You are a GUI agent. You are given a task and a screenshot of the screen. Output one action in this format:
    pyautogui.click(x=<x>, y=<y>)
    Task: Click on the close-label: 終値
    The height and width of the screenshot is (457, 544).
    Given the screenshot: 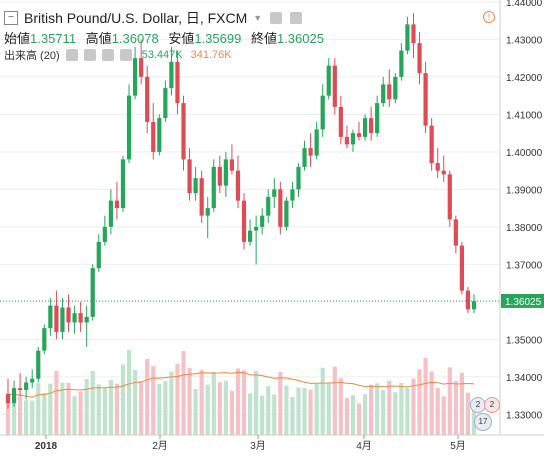 What is the action you would take?
    pyautogui.click(x=263, y=38)
    